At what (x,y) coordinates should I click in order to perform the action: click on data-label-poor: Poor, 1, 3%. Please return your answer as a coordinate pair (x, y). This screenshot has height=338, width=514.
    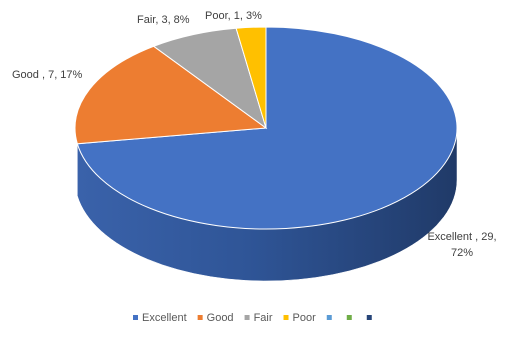
    Looking at the image, I should click on (233, 16).